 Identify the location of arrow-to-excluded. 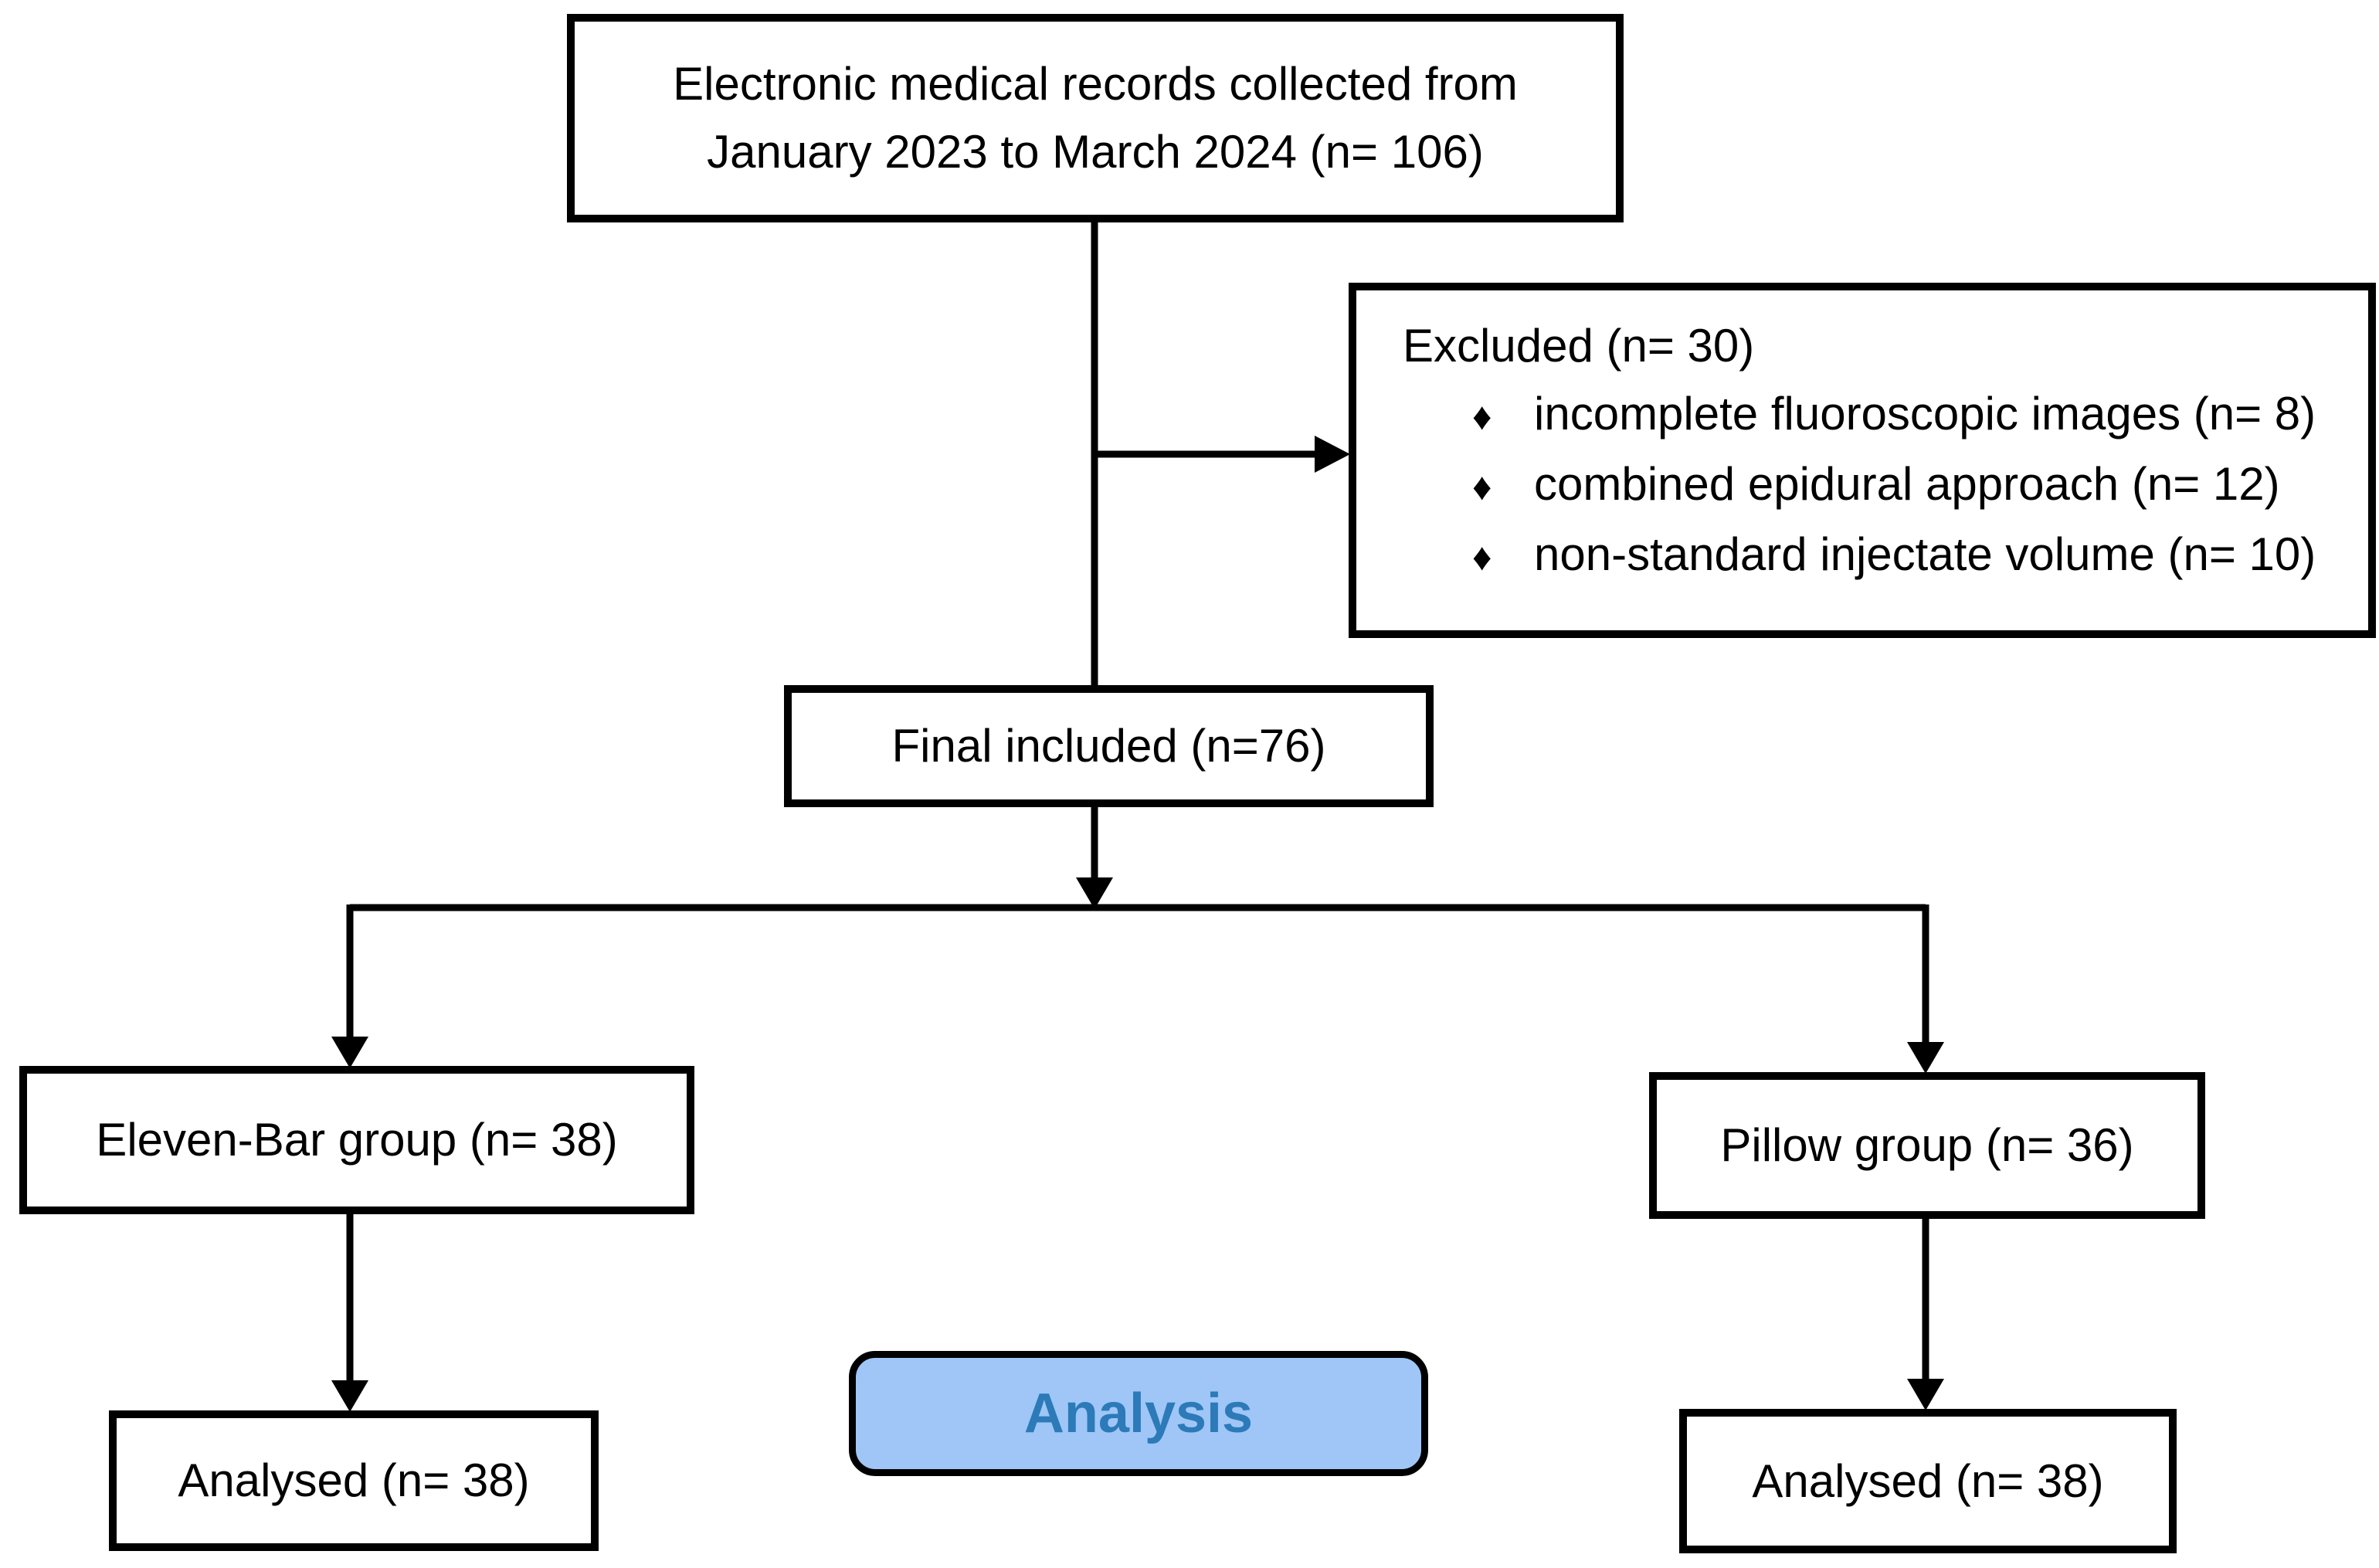
(1222, 454).